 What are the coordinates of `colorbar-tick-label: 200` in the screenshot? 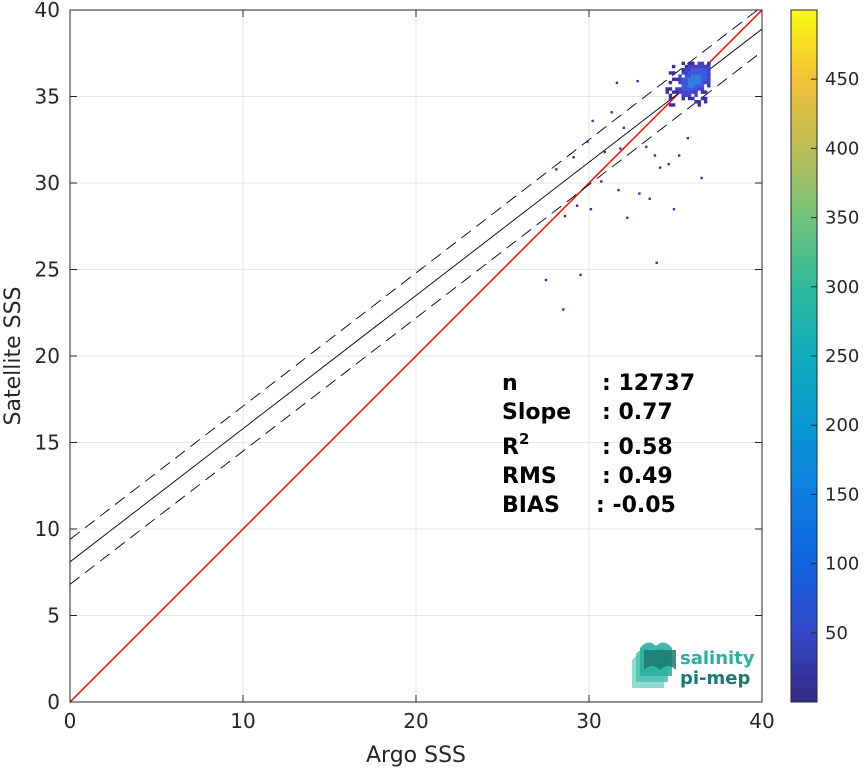 It's located at (842, 425).